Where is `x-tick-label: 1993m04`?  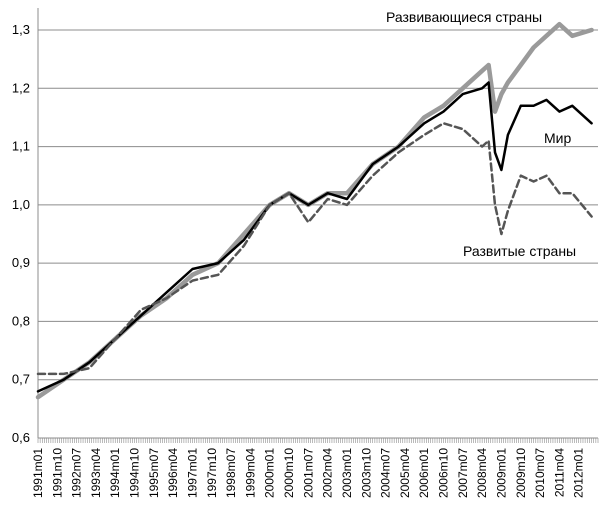
x-tick-label: 1993m04 is located at coordinates (96, 473).